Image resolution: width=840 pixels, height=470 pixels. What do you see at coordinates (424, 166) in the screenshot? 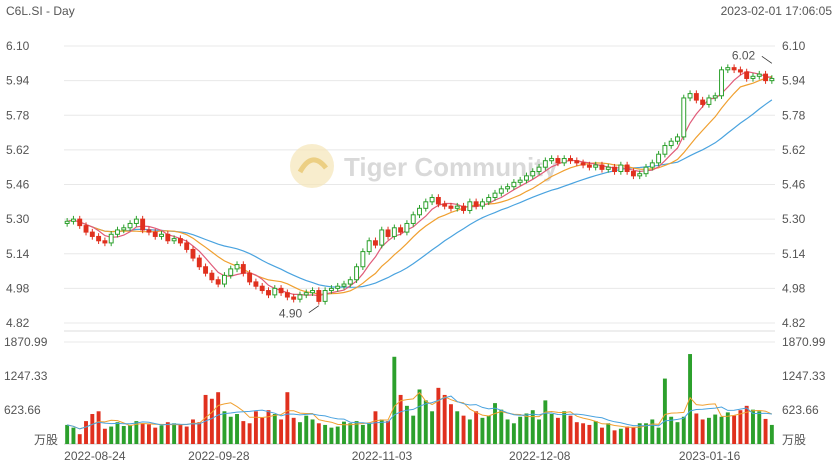
I see `watermark: Tiger Community` at bounding box center [424, 166].